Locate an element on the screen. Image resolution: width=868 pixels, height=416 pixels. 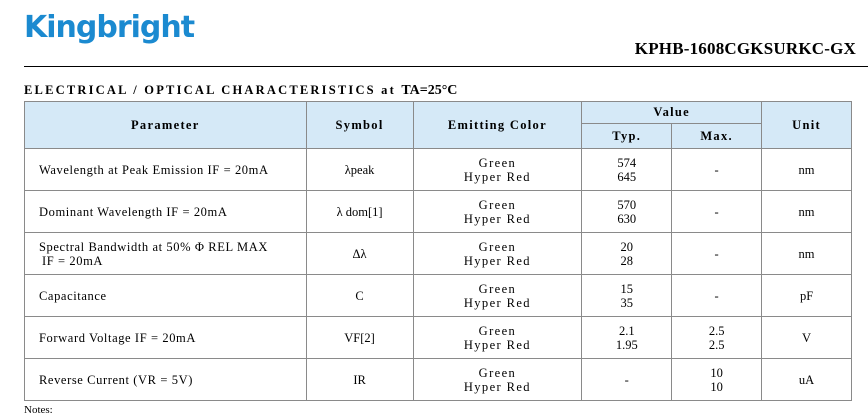
param-line: Spectral Bandwidth at 50% Φ REL MAX is located at coordinates (153, 246).